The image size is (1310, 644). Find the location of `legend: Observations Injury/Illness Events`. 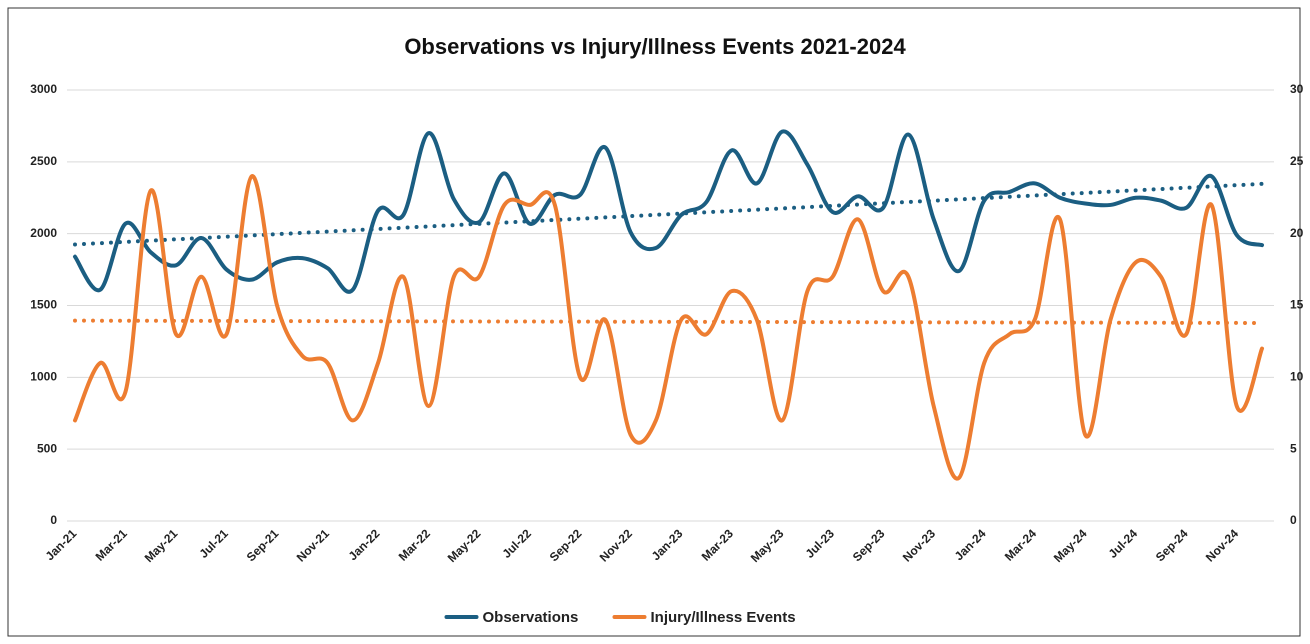

legend: Observations Injury/Illness Events is located at coordinates (620, 617).